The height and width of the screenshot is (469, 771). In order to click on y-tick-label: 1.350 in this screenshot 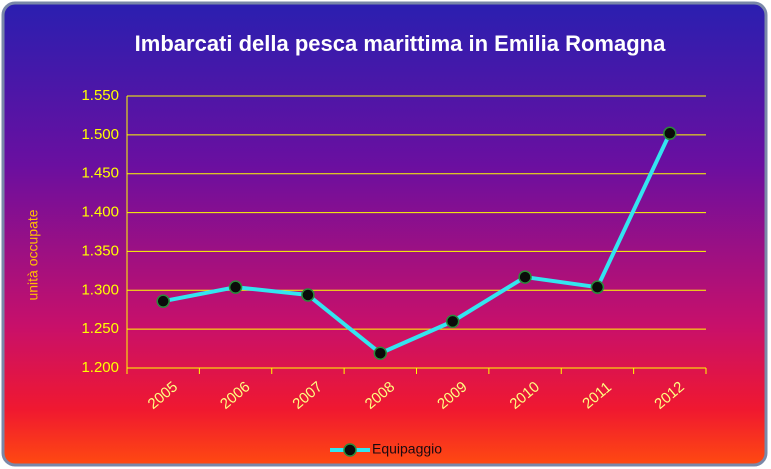, I will do `click(100, 250)`.